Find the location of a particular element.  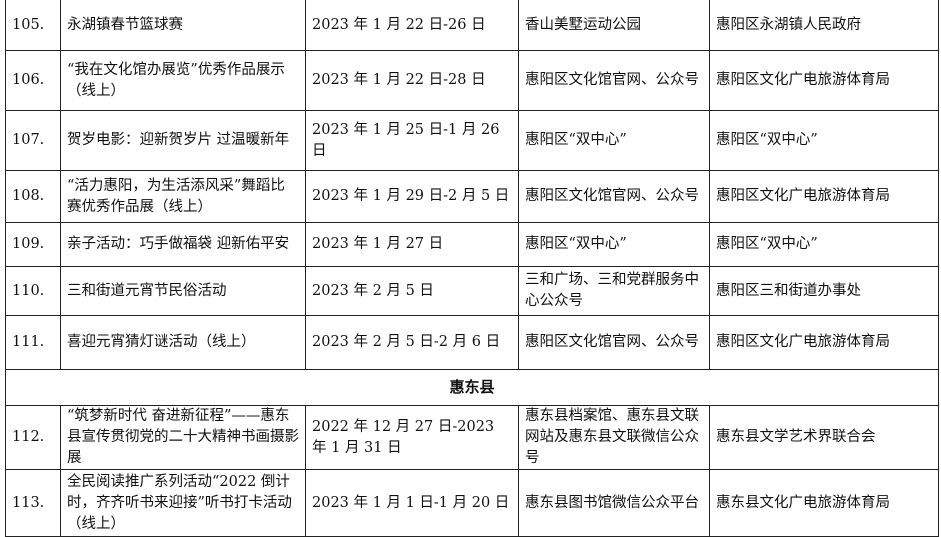

row-number: 111. is located at coordinates (33, 342).